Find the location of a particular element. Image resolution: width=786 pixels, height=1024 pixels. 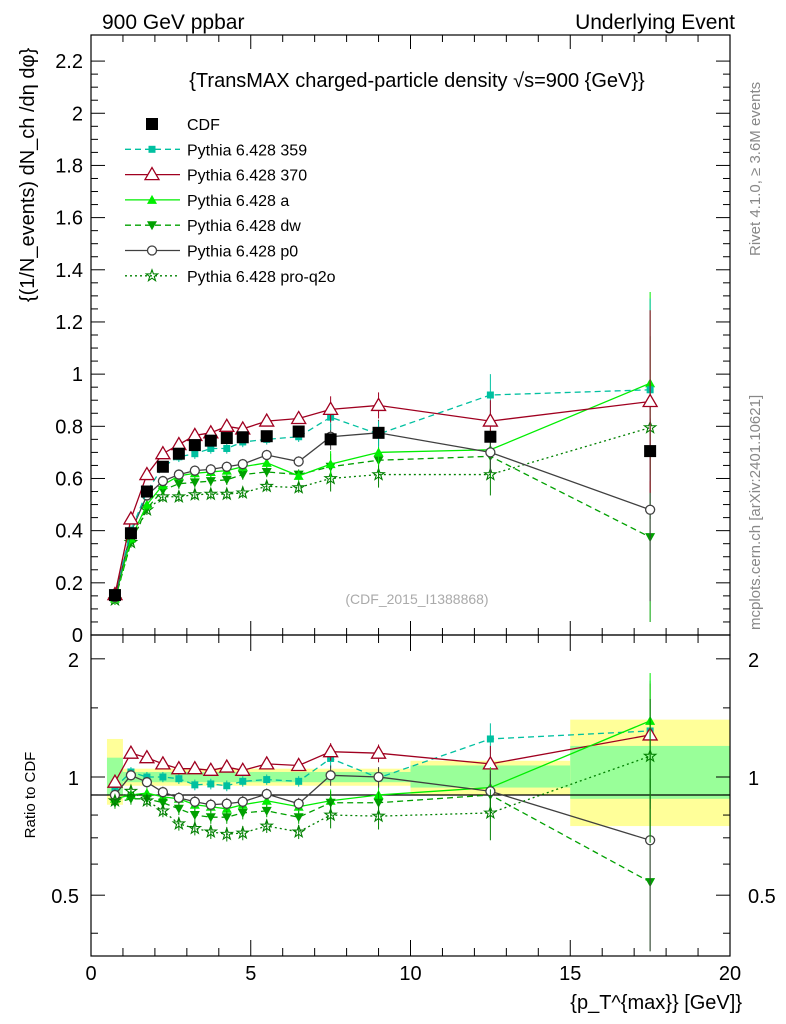

legend-label: Pythia 6.428 p0 is located at coordinates (242, 252).